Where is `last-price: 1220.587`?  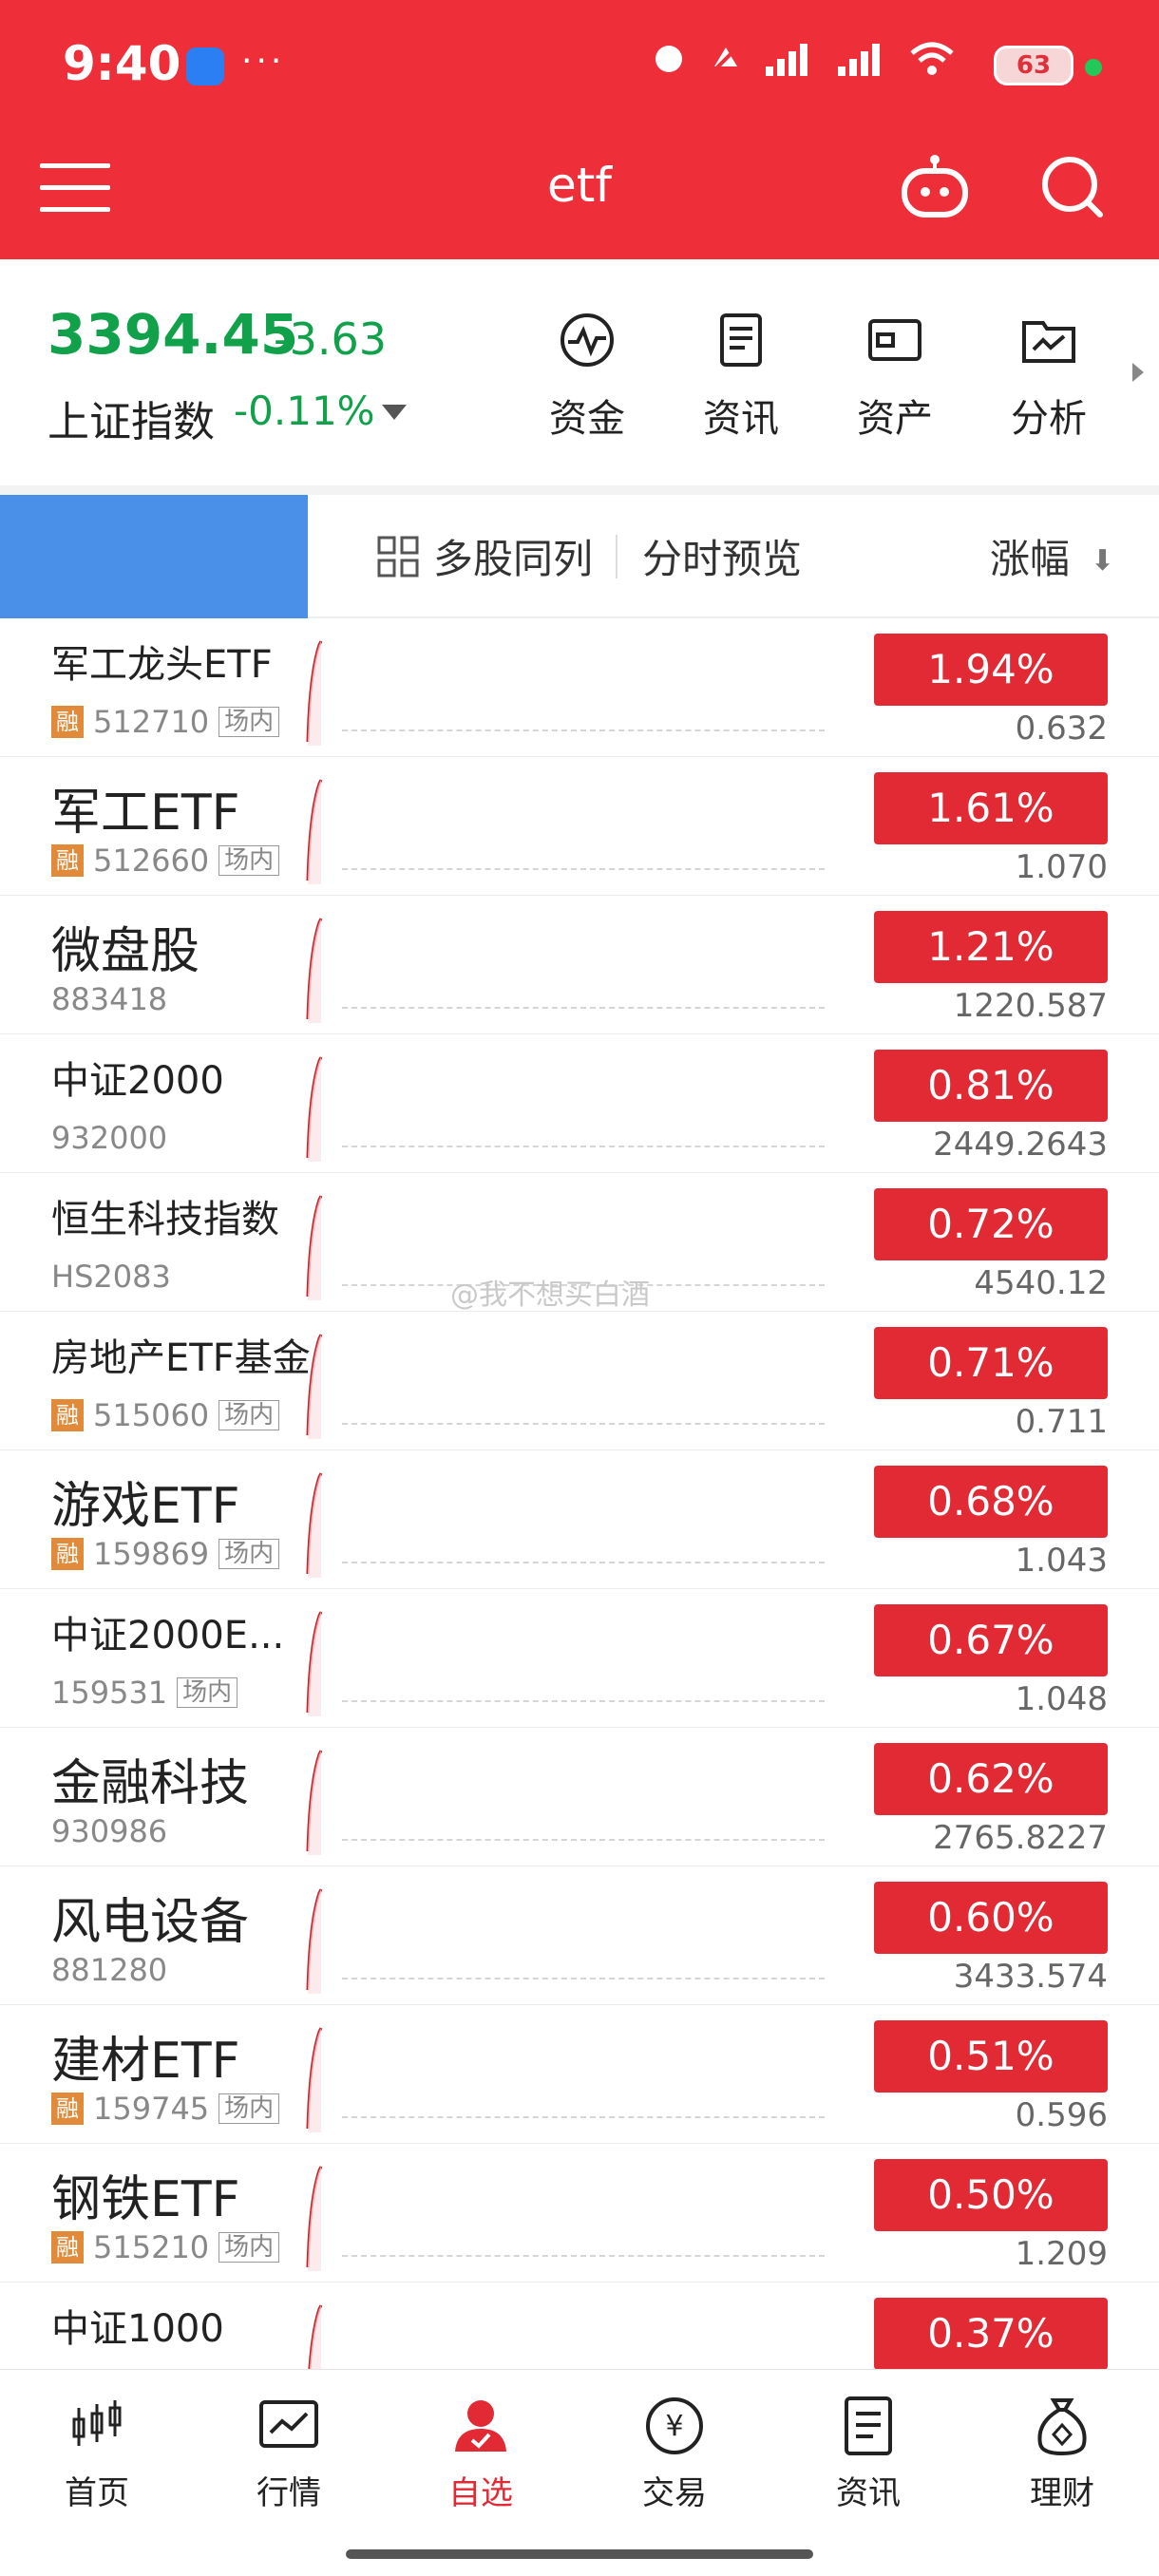
last-price: 1220.587 is located at coordinates (1030, 1006).